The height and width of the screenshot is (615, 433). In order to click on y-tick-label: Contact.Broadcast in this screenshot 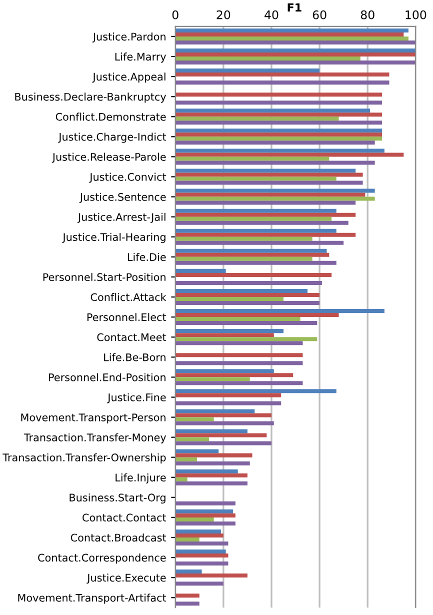, I will do `click(118, 538)`.